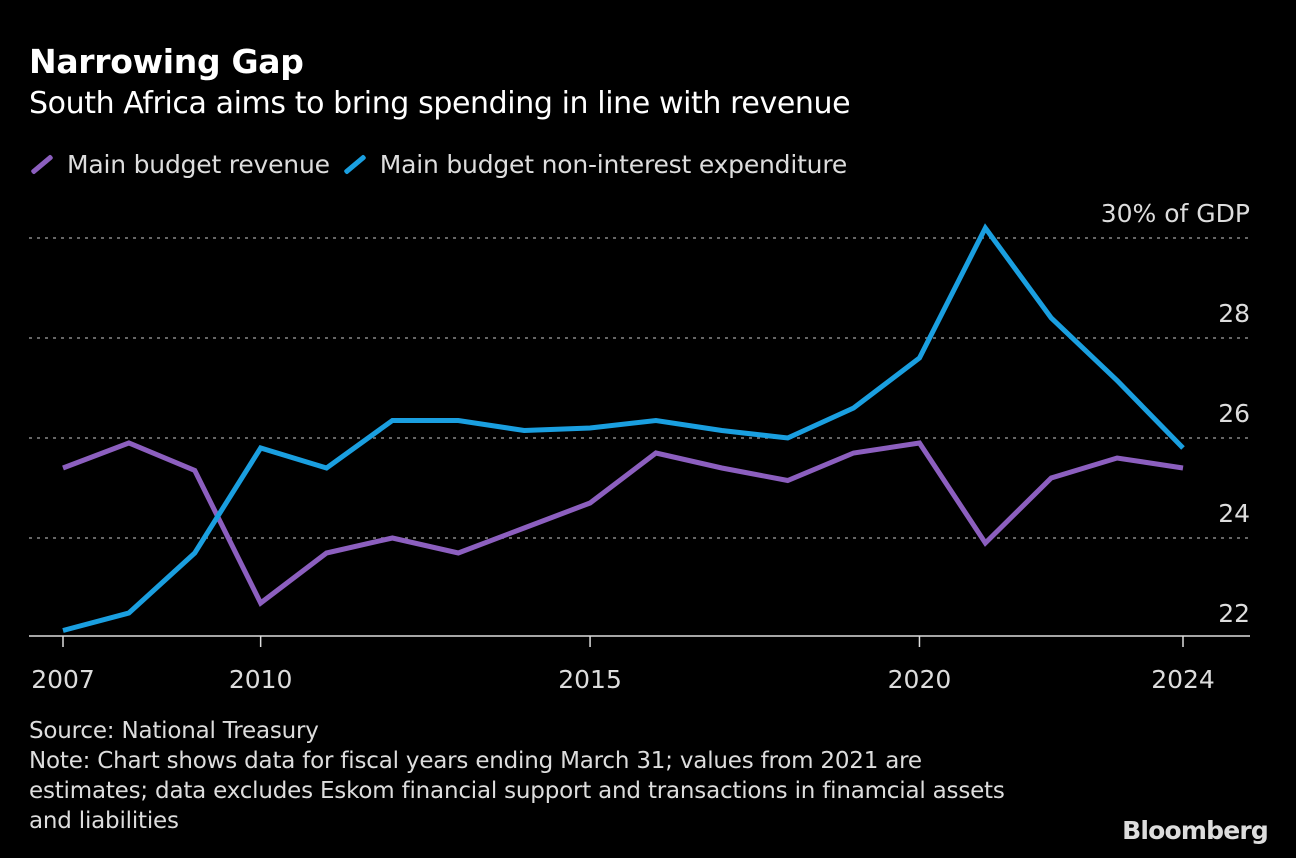  Describe the element at coordinates (166, 61) in the screenshot. I see `chart-title: Narrowing Gap` at that location.